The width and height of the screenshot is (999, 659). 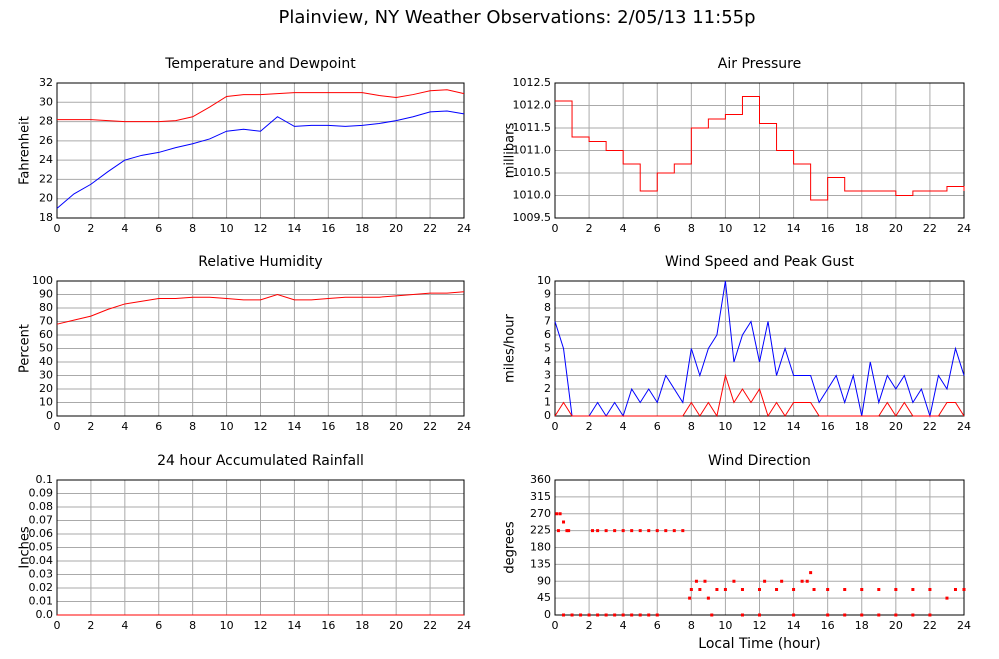 What do you see at coordinates (759, 262) in the screenshot?
I see `chart-title: Wind Speed and Peak Gust` at bounding box center [759, 262].